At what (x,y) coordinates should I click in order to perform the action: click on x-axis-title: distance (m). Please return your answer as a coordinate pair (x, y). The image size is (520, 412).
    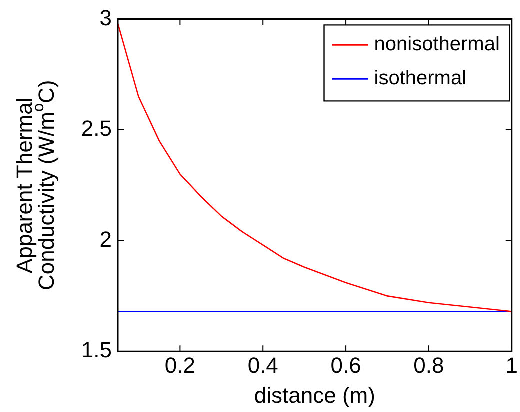
    Looking at the image, I should click on (315, 395).